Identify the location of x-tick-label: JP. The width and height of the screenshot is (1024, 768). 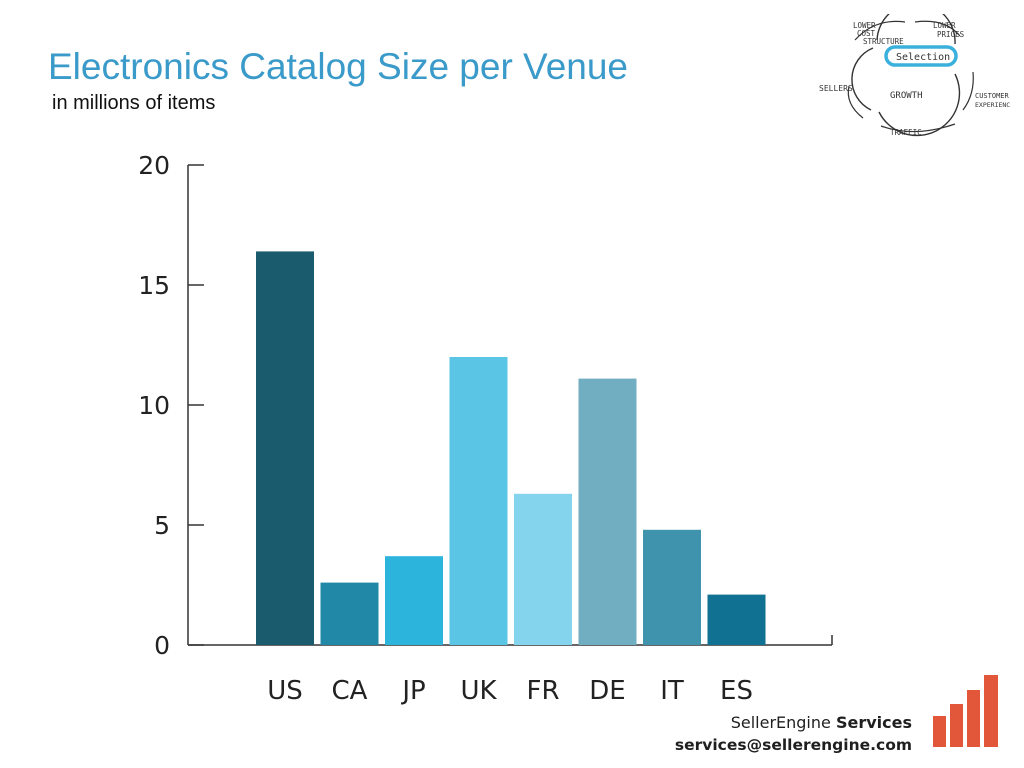
(412, 691).